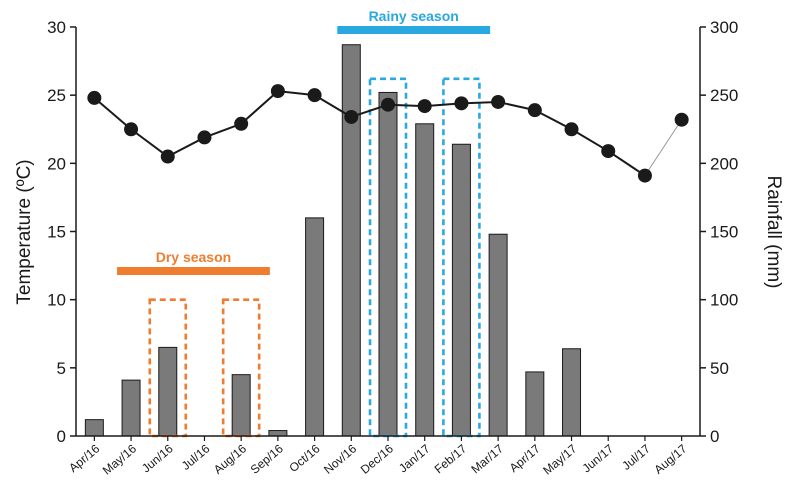 The width and height of the screenshot is (793, 489). What do you see at coordinates (724, 27) in the screenshot?
I see `y-right-tick-label: 300` at bounding box center [724, 27].